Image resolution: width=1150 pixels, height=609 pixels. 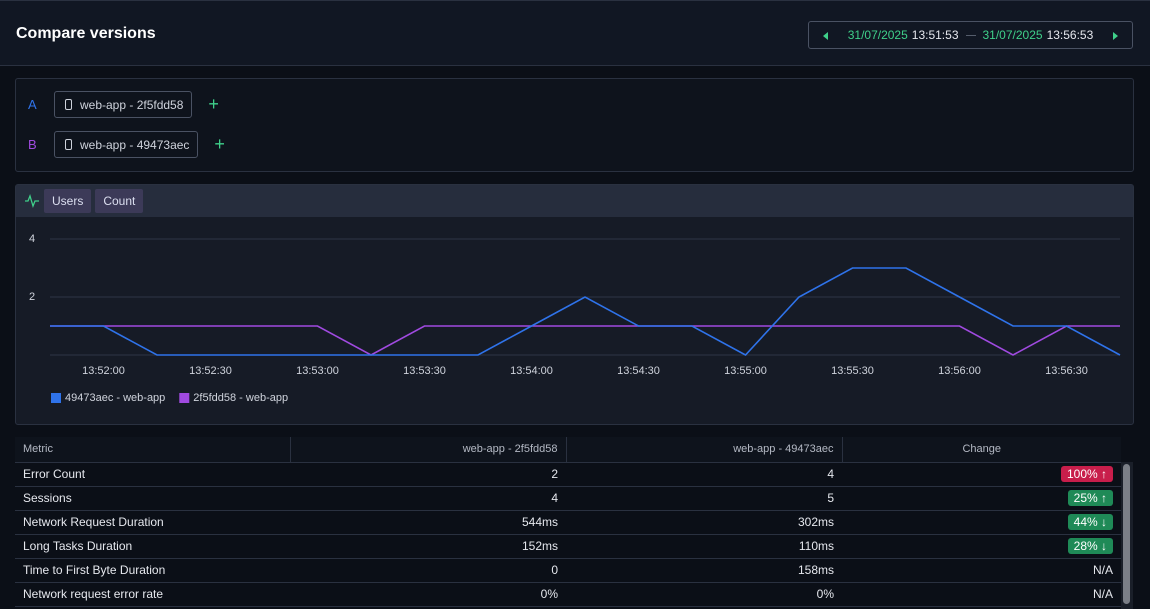 I want to click on prev, so click(x=825, y=36).